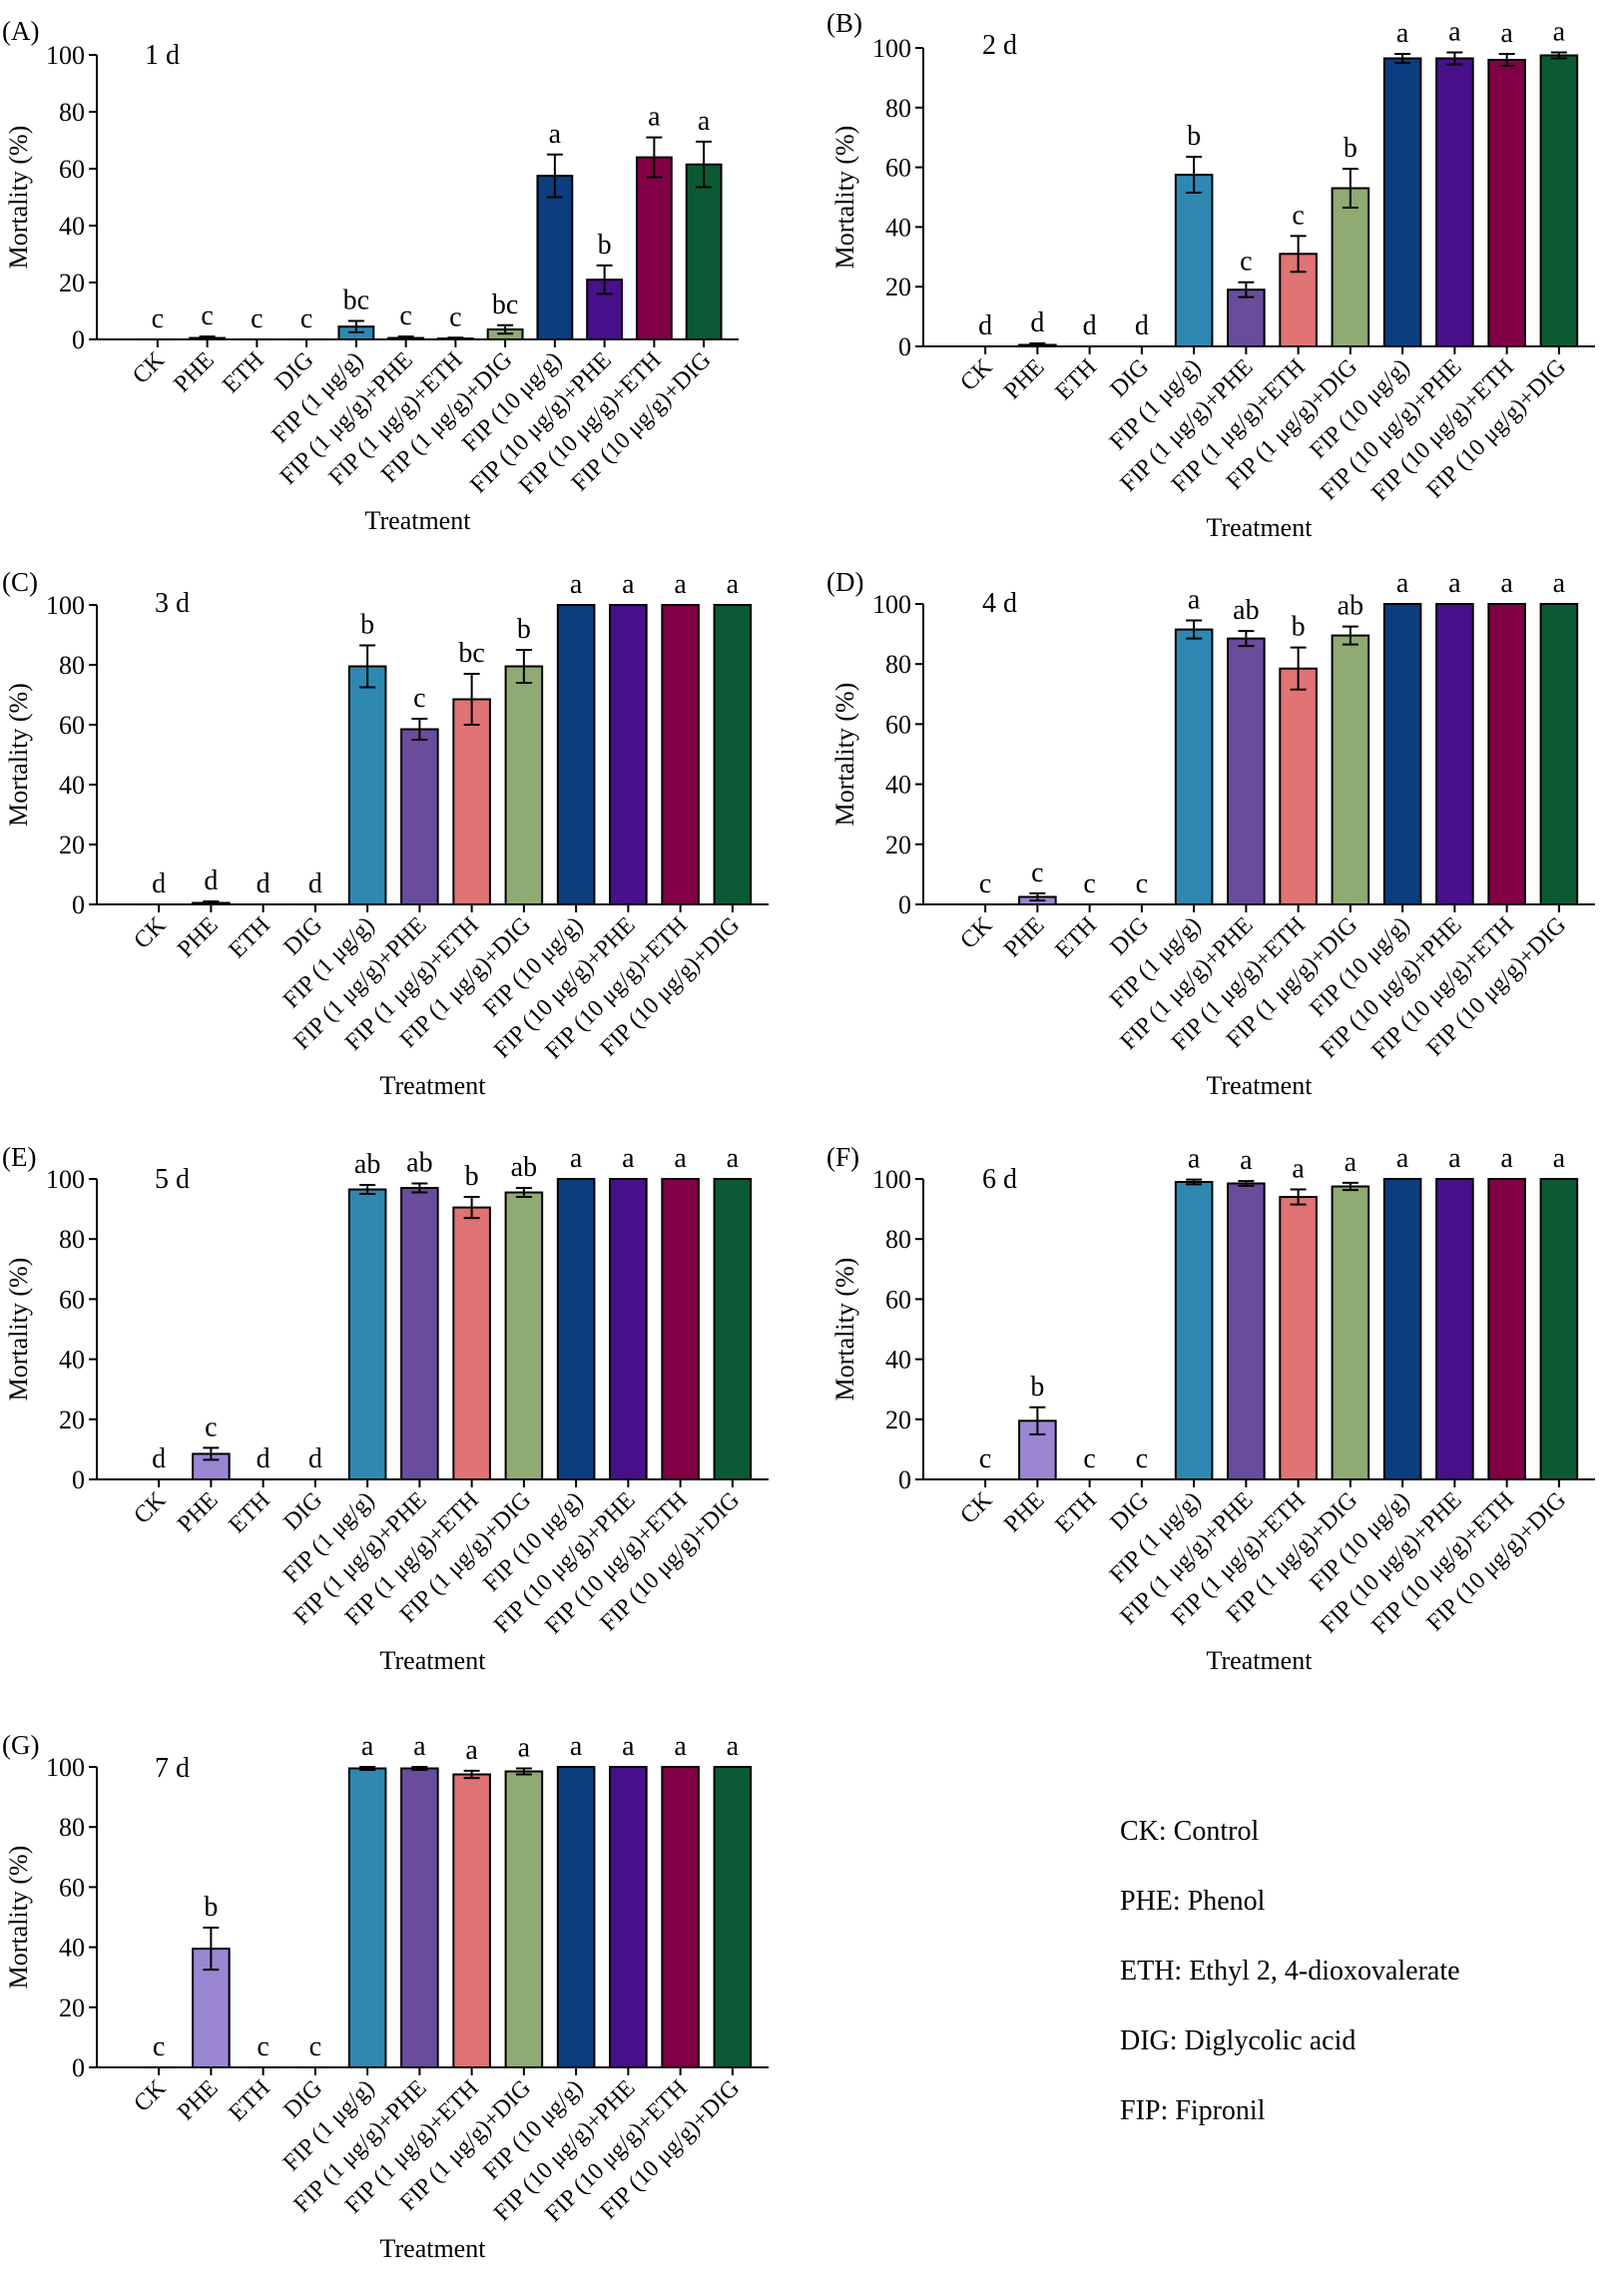  I want to click on panel-label: (E), so click(19, 1157).